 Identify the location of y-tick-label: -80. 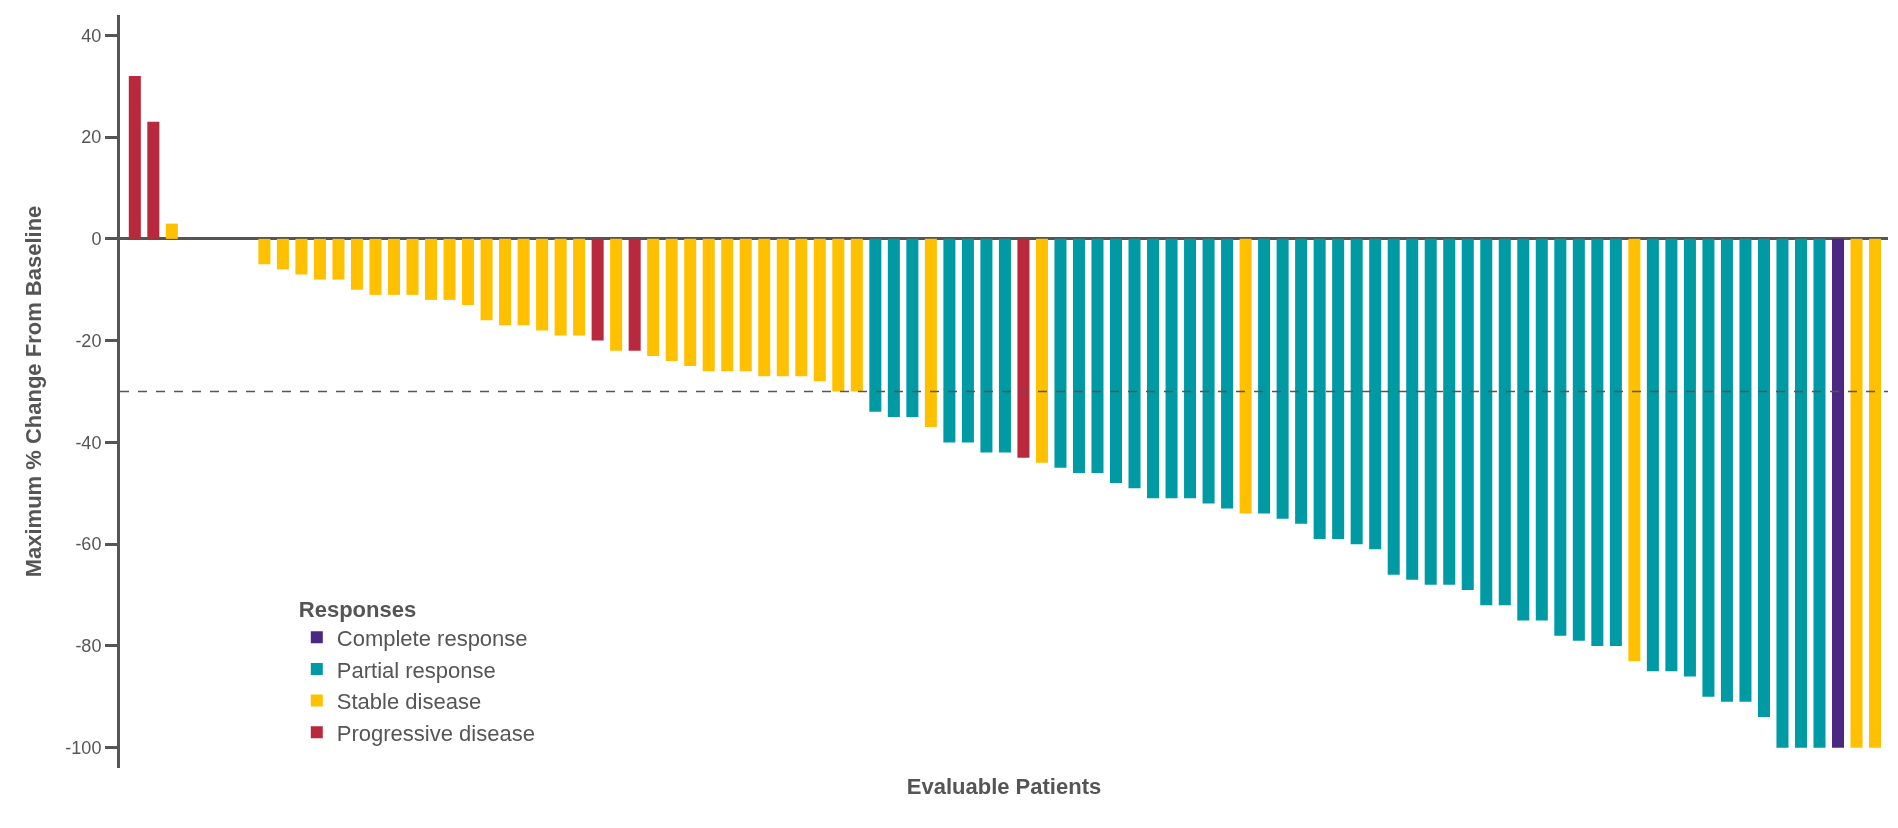
(88, 646).